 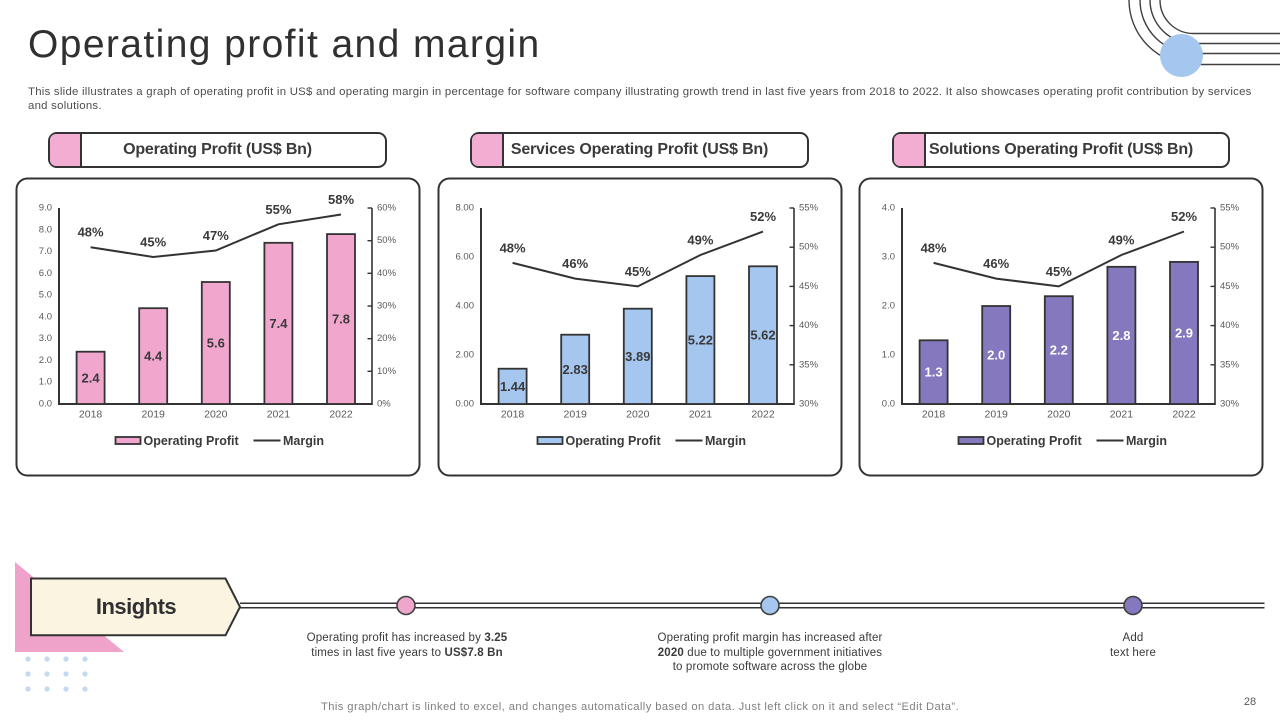 I want to click on svg-text: 6.00, so click(x=465, y=256).